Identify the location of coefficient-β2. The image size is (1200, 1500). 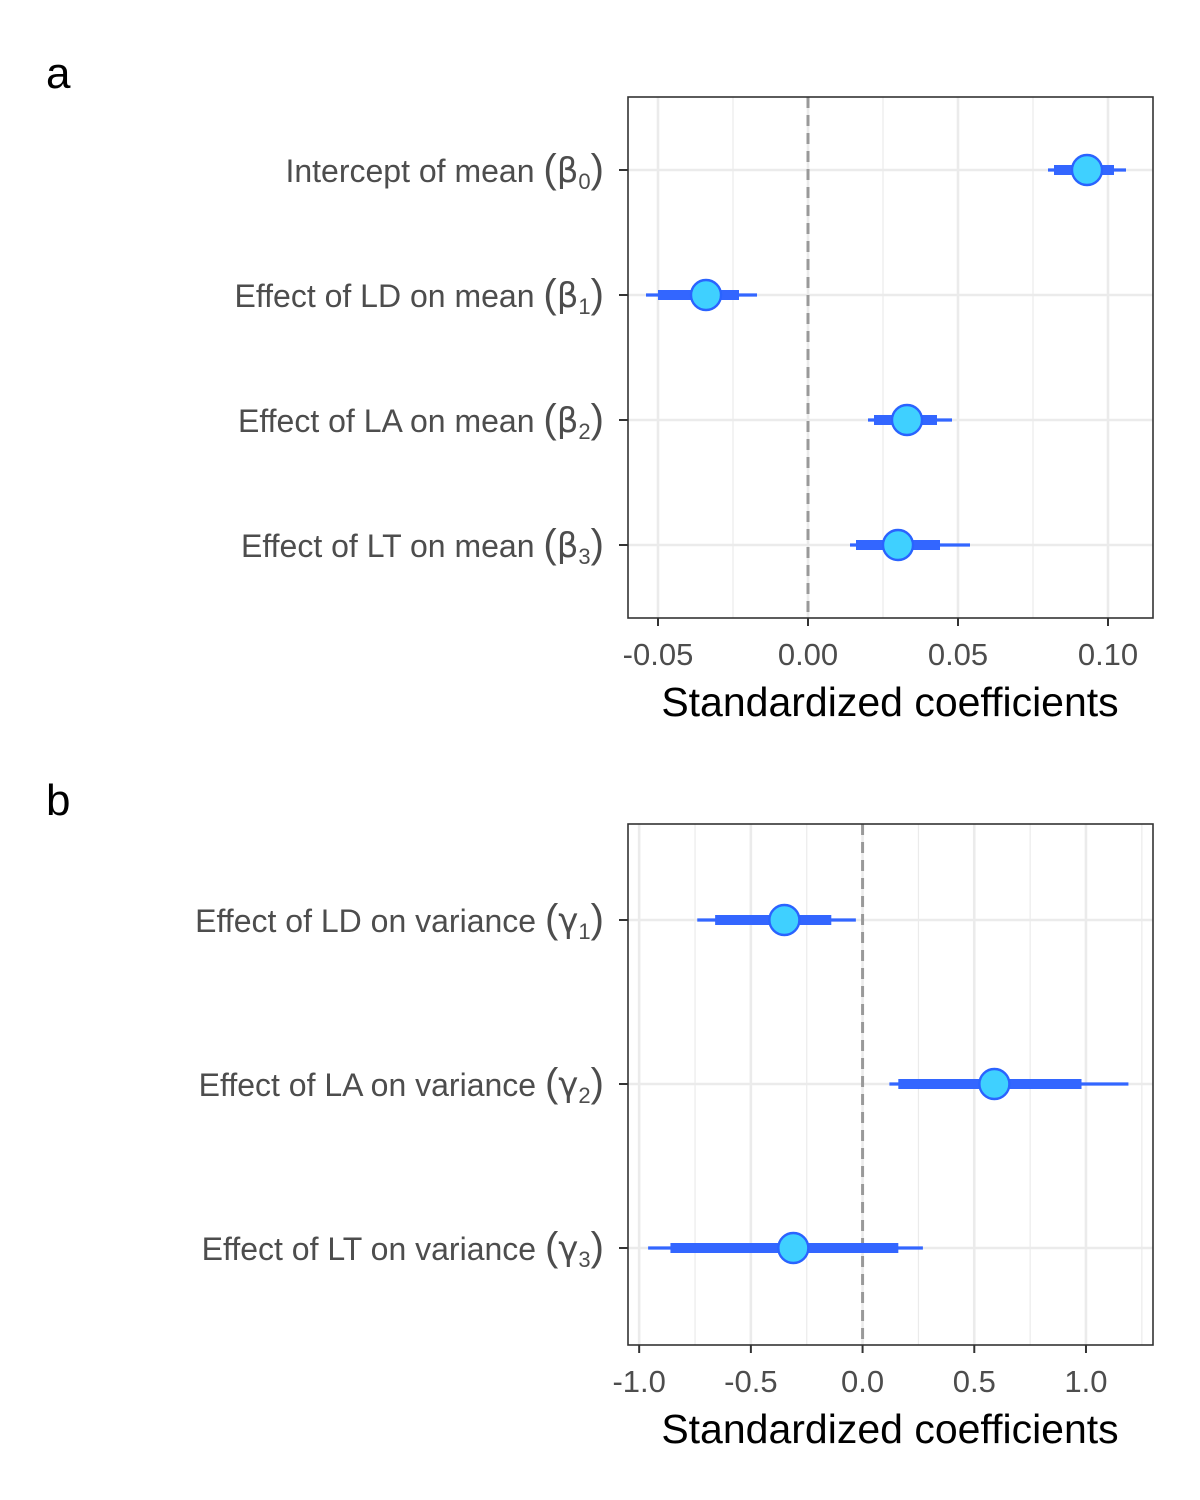
(910, 420).